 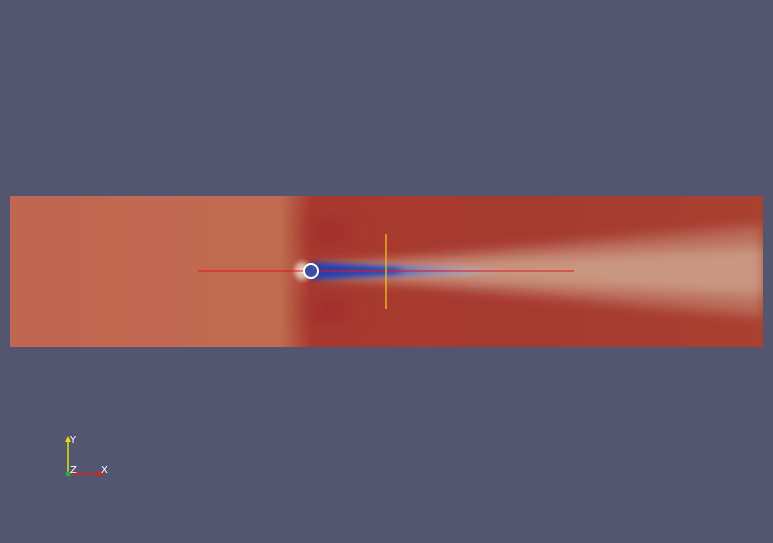 I want to click on orientation-axes: Y Z X, so click(x=86, y=456).